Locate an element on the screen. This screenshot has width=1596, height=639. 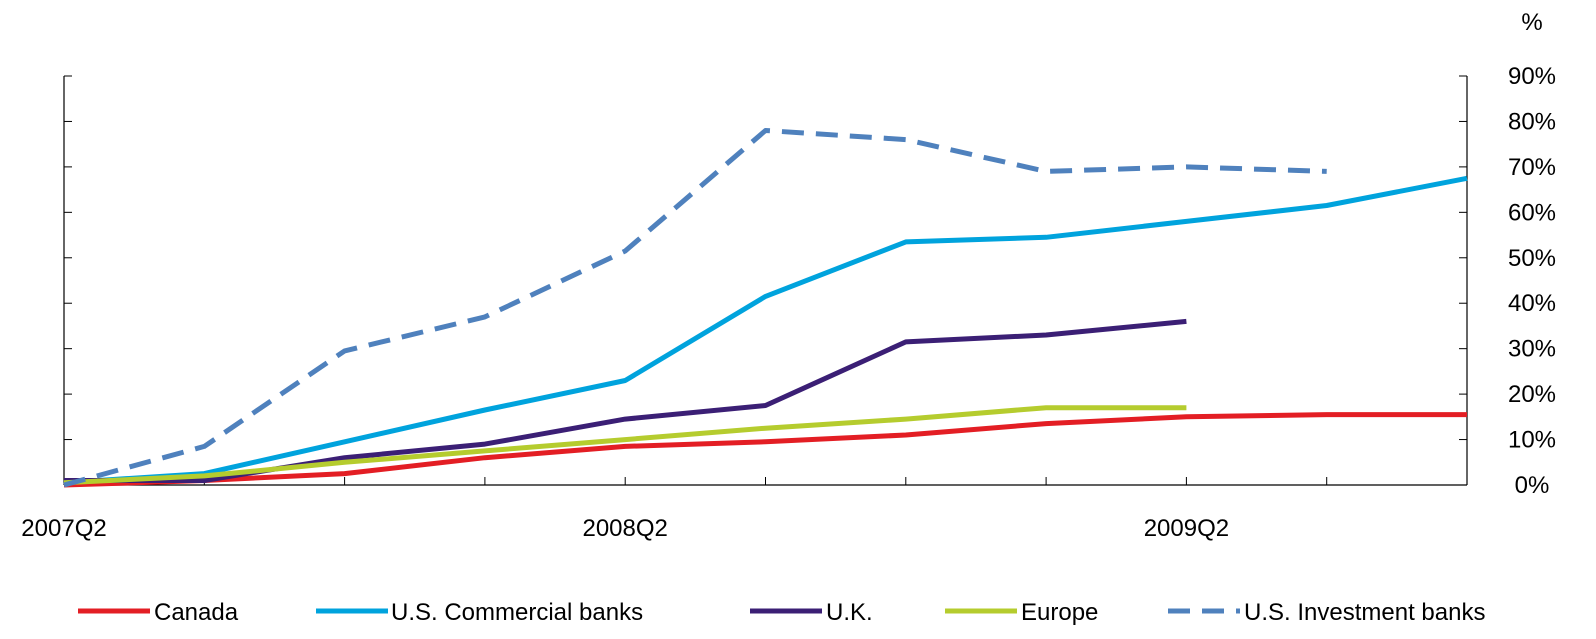
legend-label: U.S. Commercial banks is located at coordinates (517, 612).